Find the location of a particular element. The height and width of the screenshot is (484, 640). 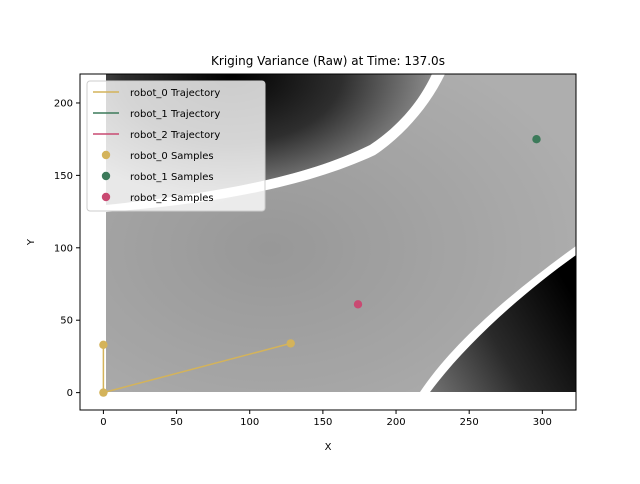

x-tick-label: 250 is located at coordinates (469, 422).